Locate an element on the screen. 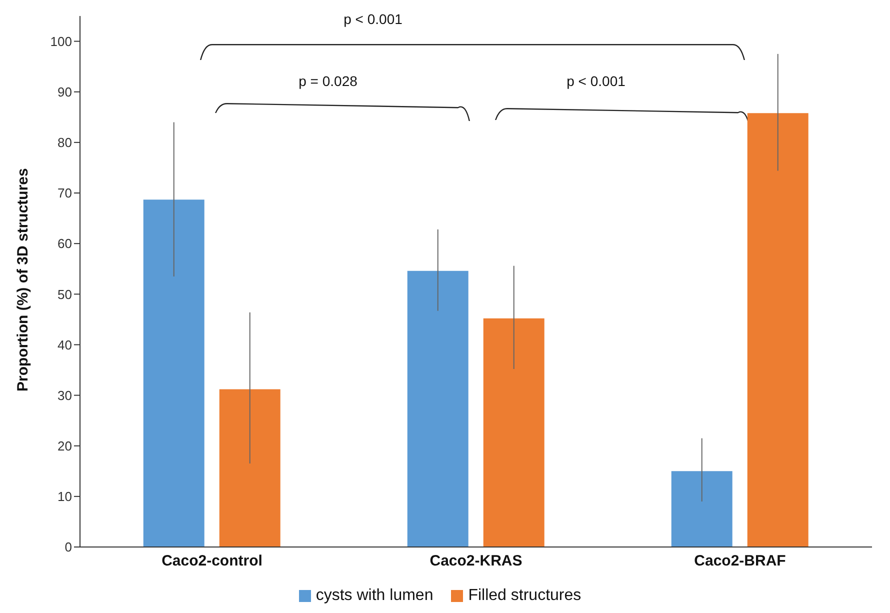 The image size is (890, 613). legend-label: Filled structures is located at coordinates (525, 596).